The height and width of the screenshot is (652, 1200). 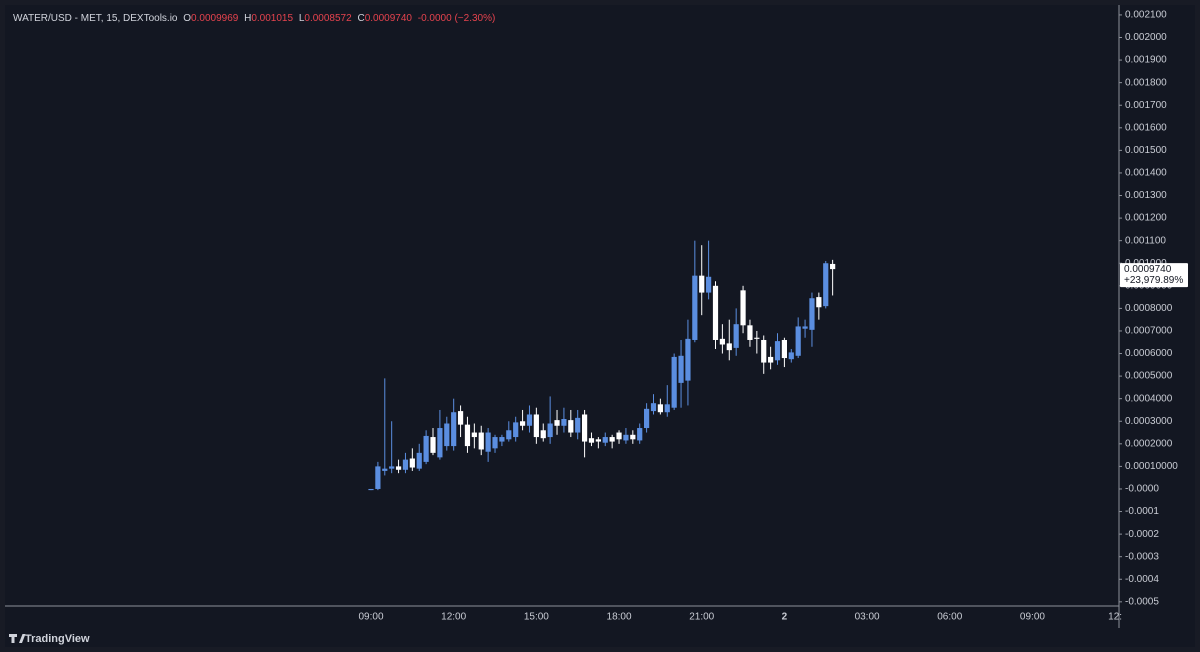 What do you see at coordinates (1151, 466) in the screenshot?
I see `y-tick-label: 0.00010000` at bounding box center [1151, 466].